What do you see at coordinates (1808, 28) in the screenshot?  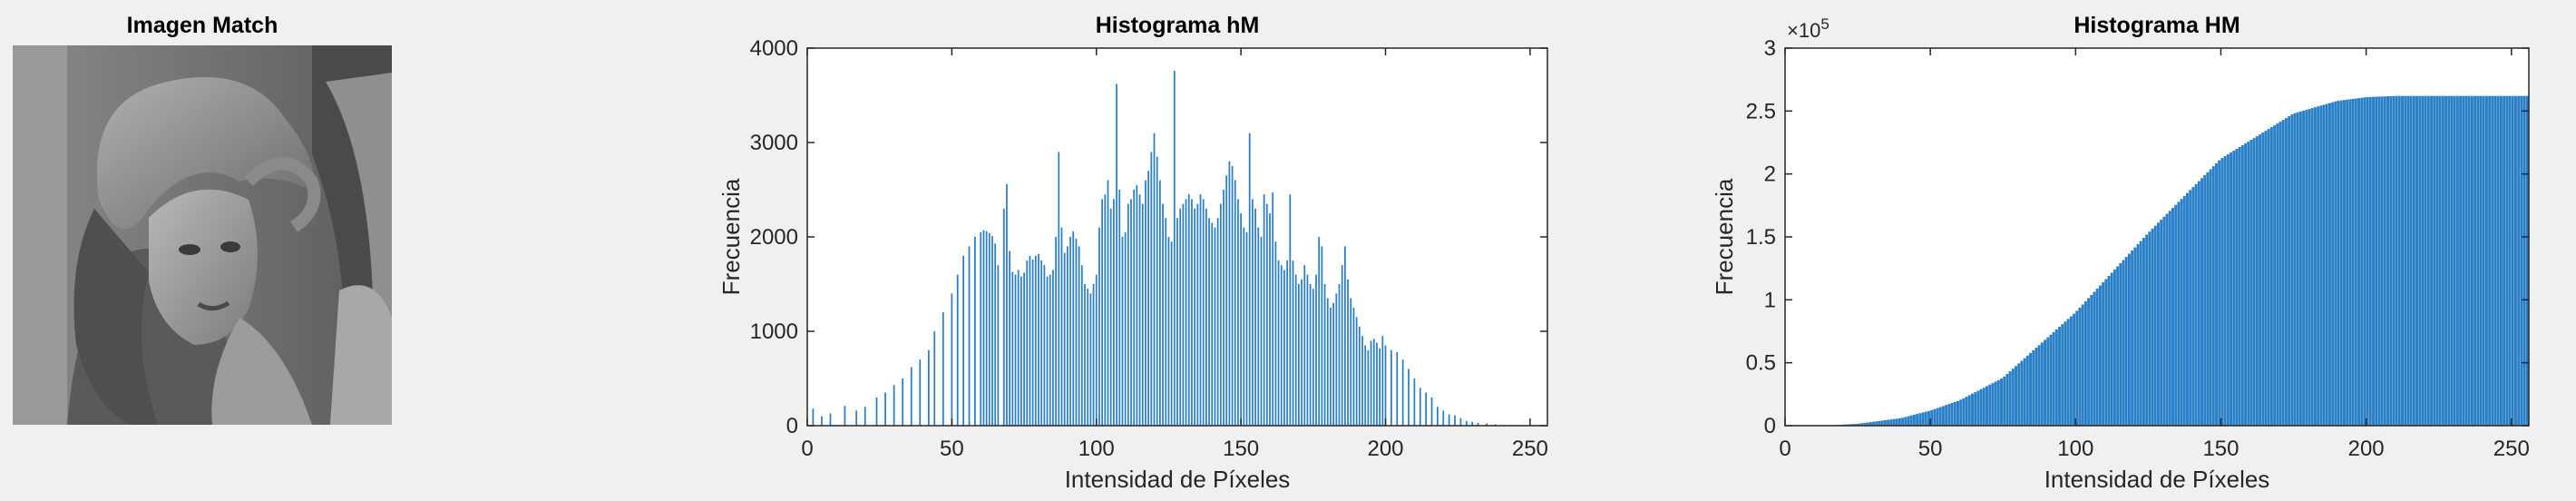 I see `y-exponent-label: ×10⁵` at bounding box center [1808, 28].